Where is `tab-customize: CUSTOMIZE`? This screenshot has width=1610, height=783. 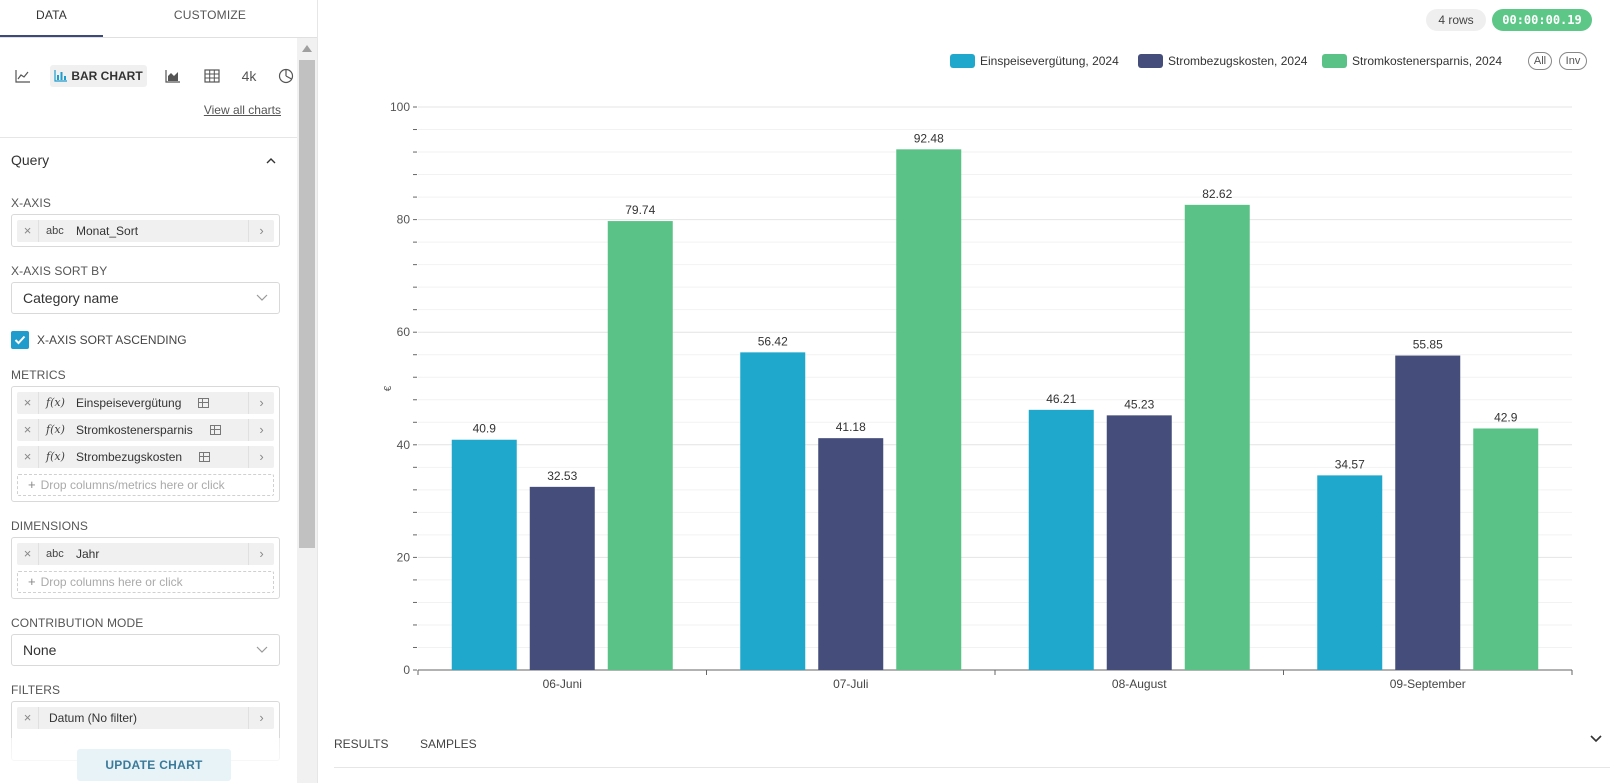
tab-customize: CUSTOMIZE is located at coordinates (210, 15).